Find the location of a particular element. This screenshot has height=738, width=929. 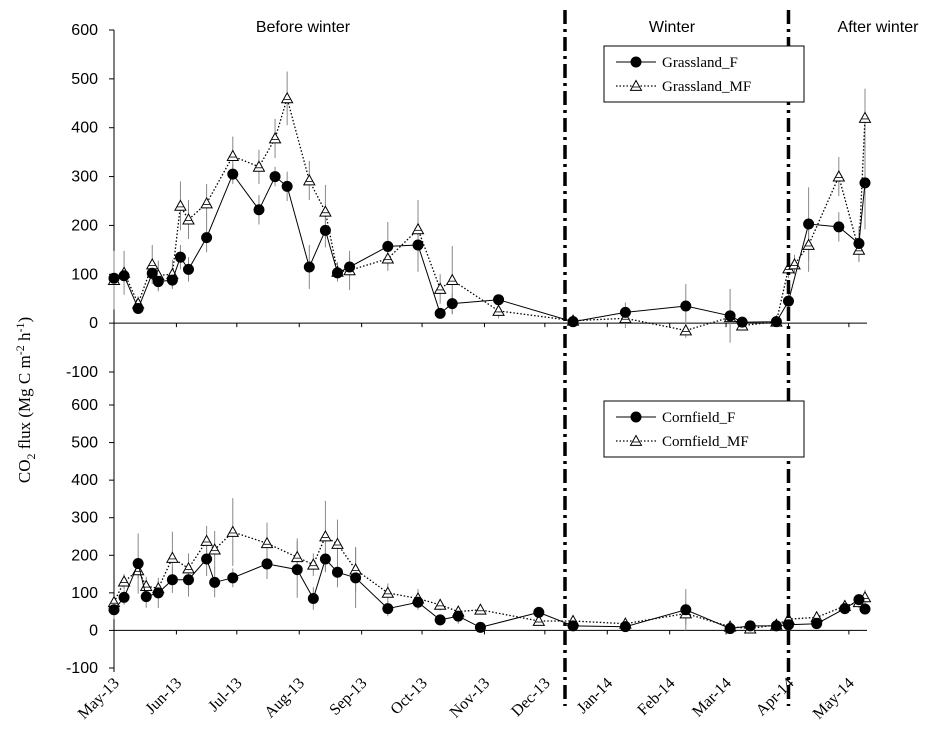

y-tick-label: 100 is located at coordinates (84, 274).